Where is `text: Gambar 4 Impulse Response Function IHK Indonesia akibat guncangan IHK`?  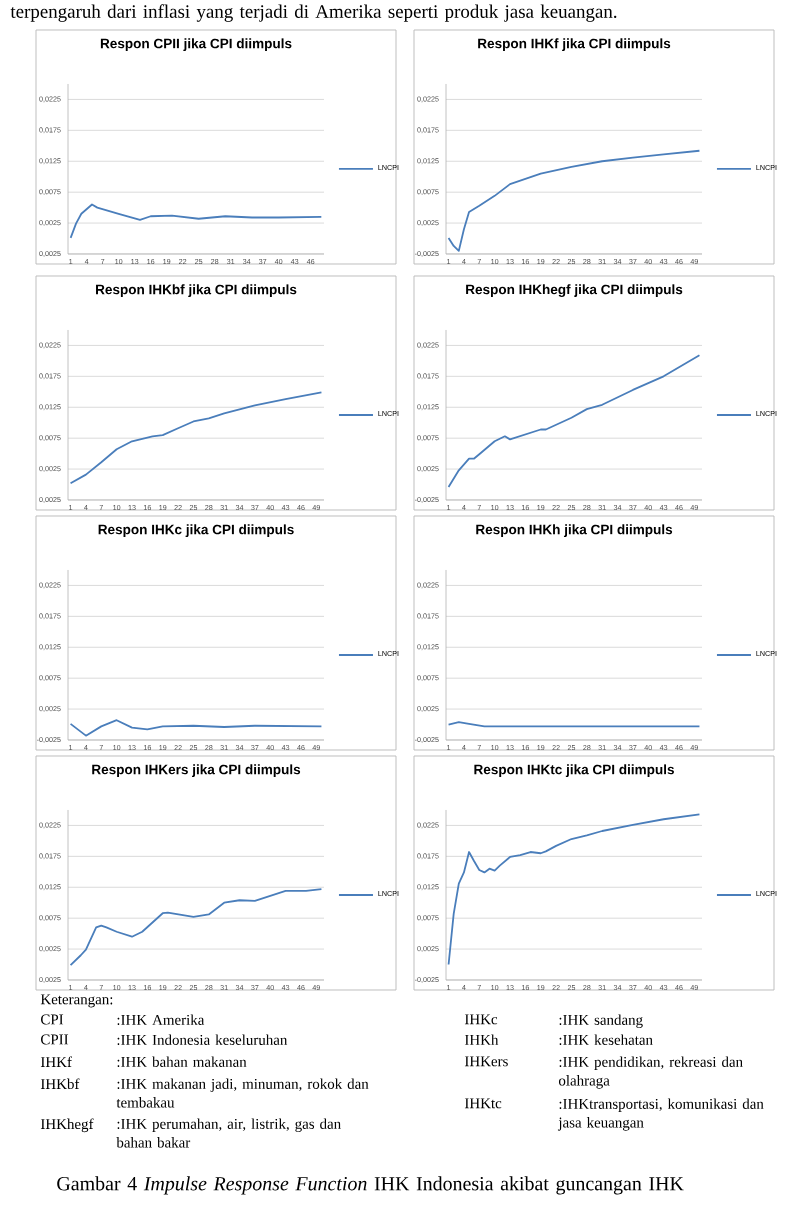
text: Gambar 4 Impulse Response Function IHK Indonesia akibat guncangan IHK is located at coordinates (370, 1185).